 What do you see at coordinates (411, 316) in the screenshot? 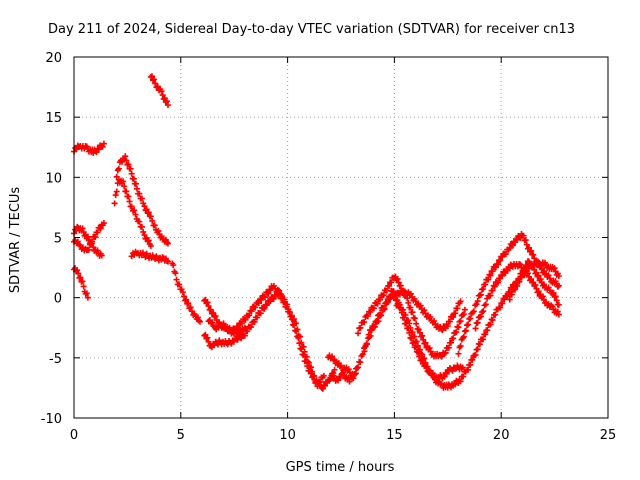
I see `series-track-o` at bounding box center [411, 316].